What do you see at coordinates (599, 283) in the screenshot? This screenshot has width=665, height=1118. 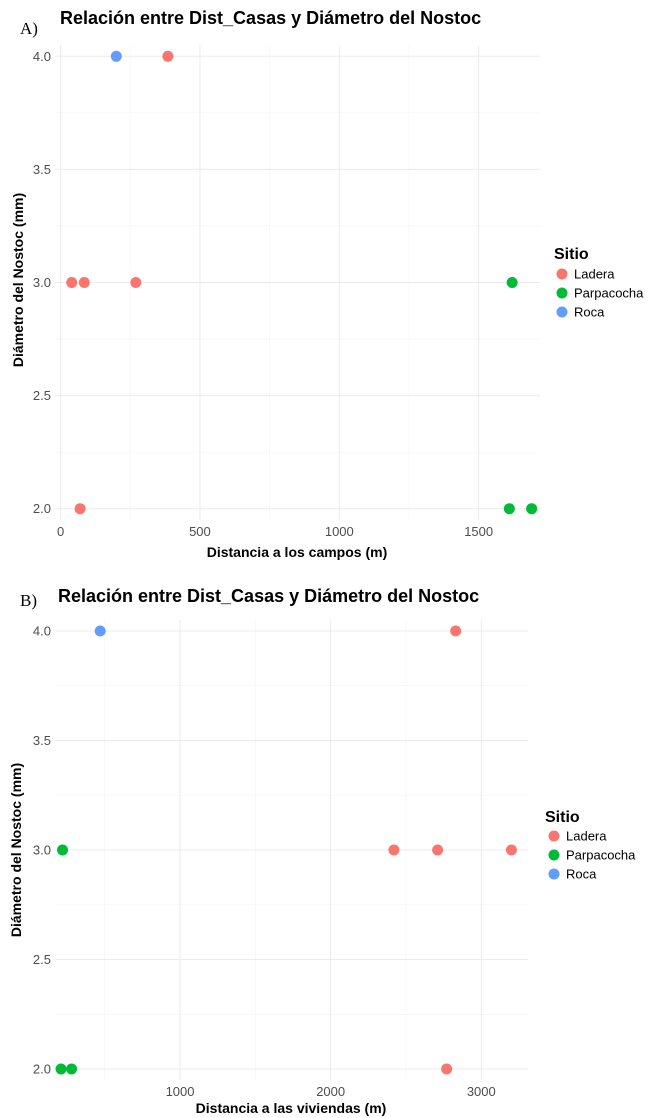 I see `panel-a-legend: Sitio Ladera Parpacocha Roca` at bounding box center [599, 283].